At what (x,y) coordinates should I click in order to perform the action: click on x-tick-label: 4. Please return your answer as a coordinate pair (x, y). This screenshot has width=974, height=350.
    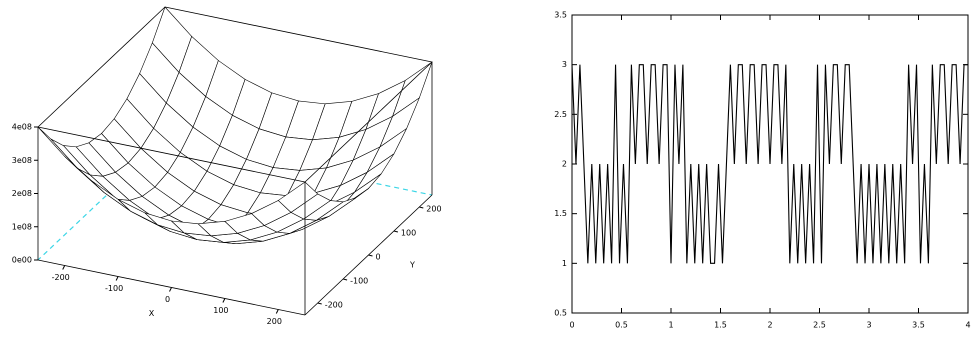
    Looking at the image, I should click on (967, 325).